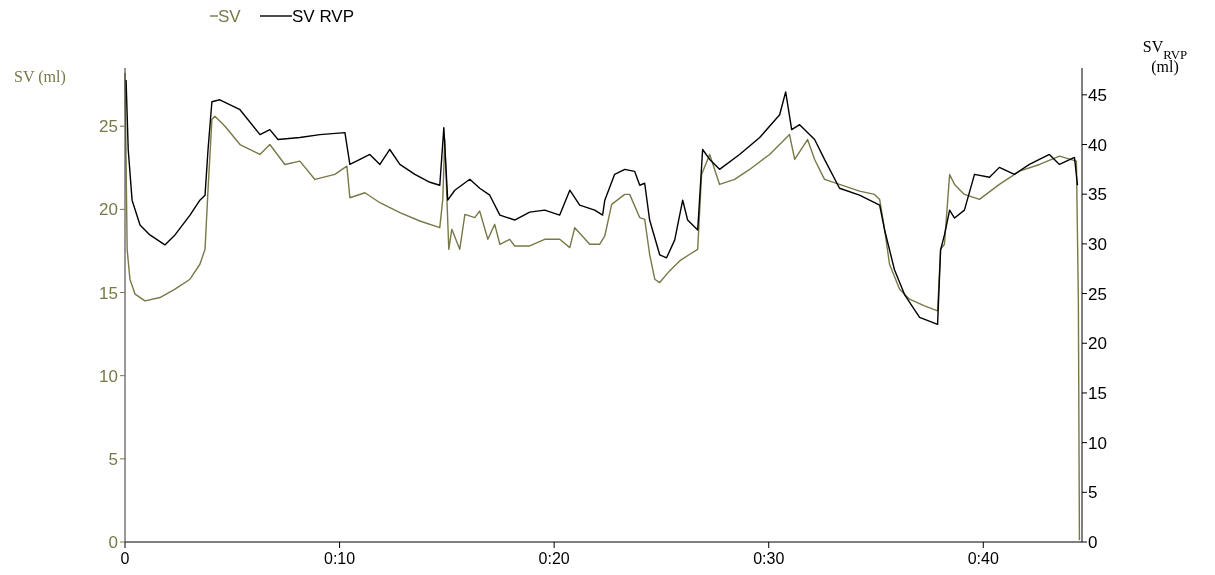 This screenshot has width=1215, height=575. What do you see at coordinates (108, 127) in the screenshot?
I see `y-tick-label: 25` at bounding box center [108, 127].